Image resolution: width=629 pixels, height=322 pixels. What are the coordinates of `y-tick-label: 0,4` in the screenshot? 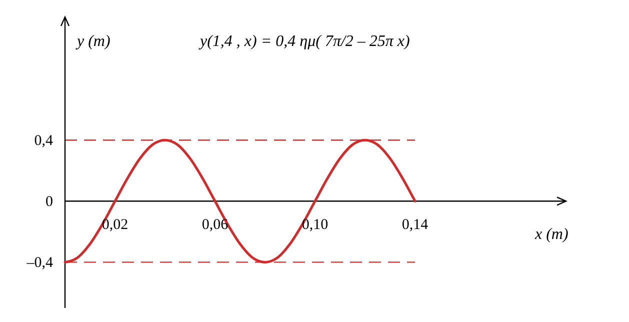 It's located at (44, 141).